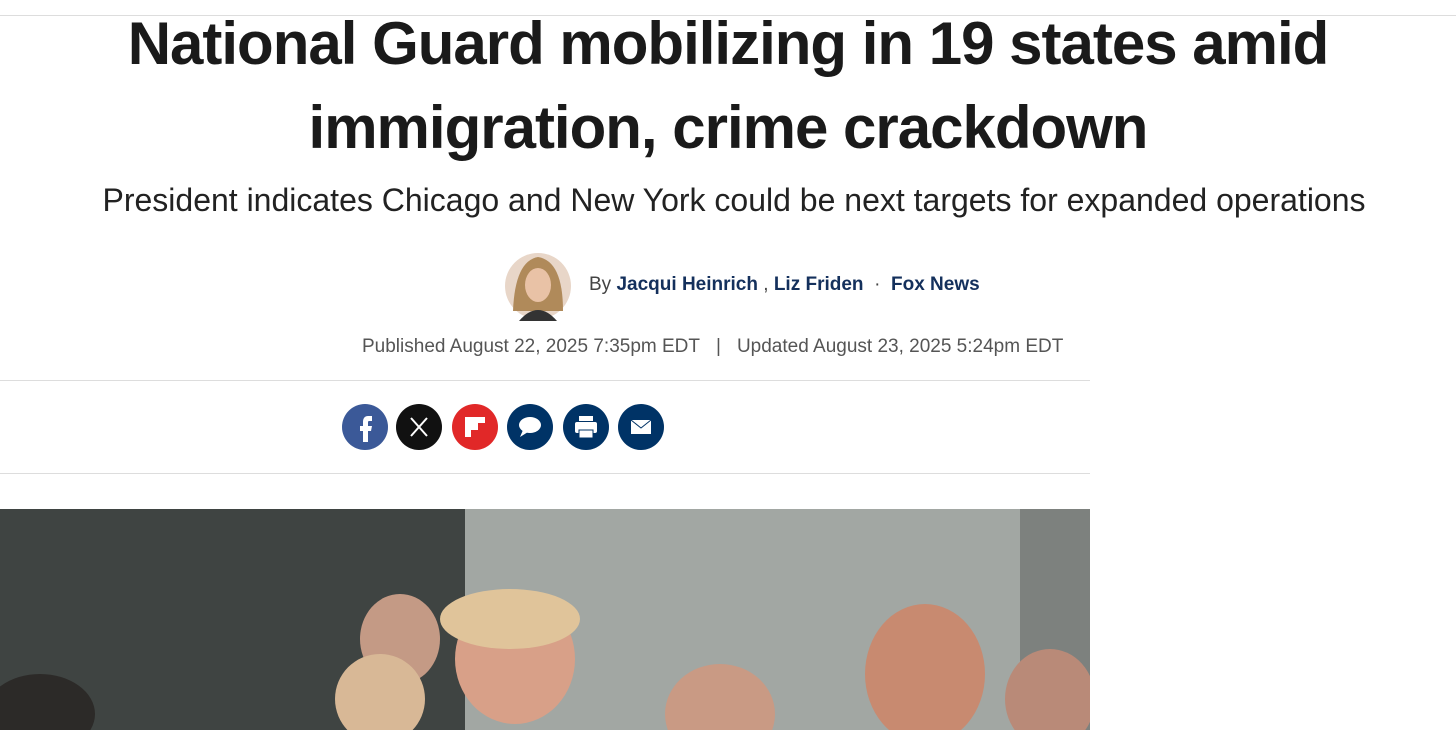  What do you see at coordinates (641, 427) in the screenshot?
I see `email-button` at bounding box center [641, 427].